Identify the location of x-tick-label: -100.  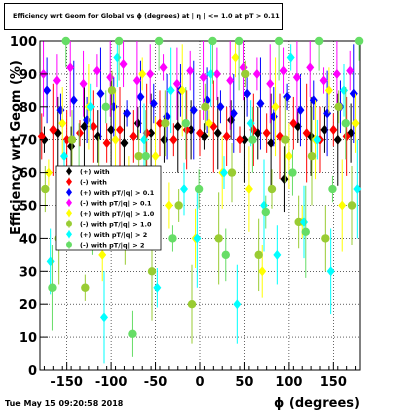
(111, 382).